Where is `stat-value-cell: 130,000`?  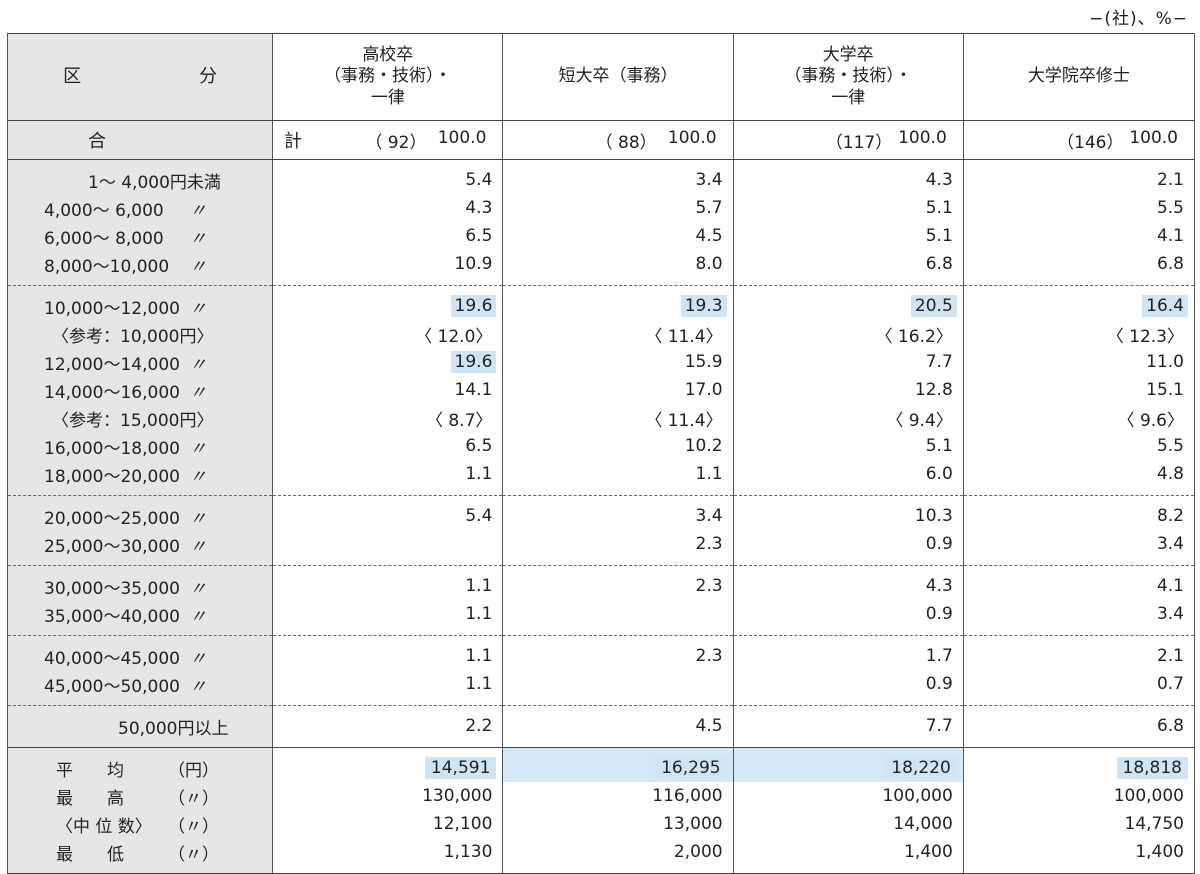 stat-value-cell: 130,000 is located at coordinates (388, 796).